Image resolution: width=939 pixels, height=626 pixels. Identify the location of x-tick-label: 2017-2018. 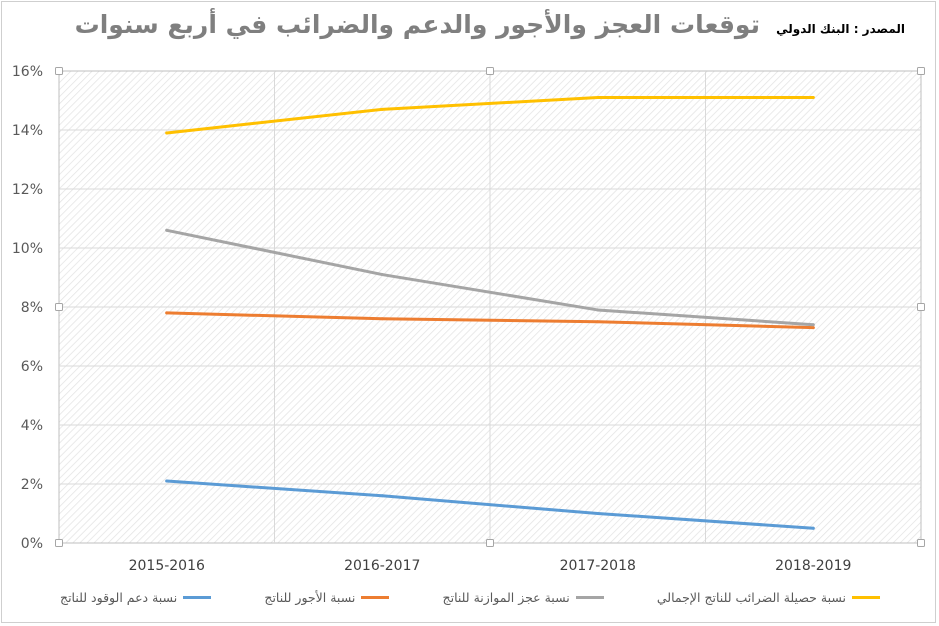
(598, 566).